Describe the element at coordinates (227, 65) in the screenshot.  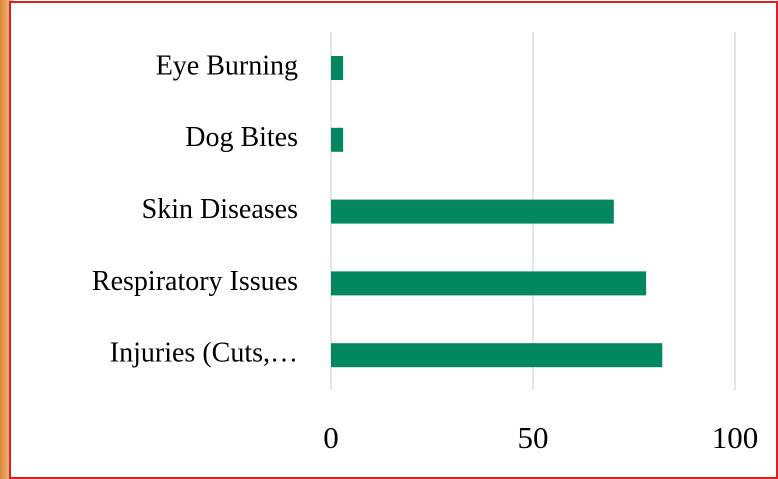
I see `y-tick-label: Eye Burning` at that location.